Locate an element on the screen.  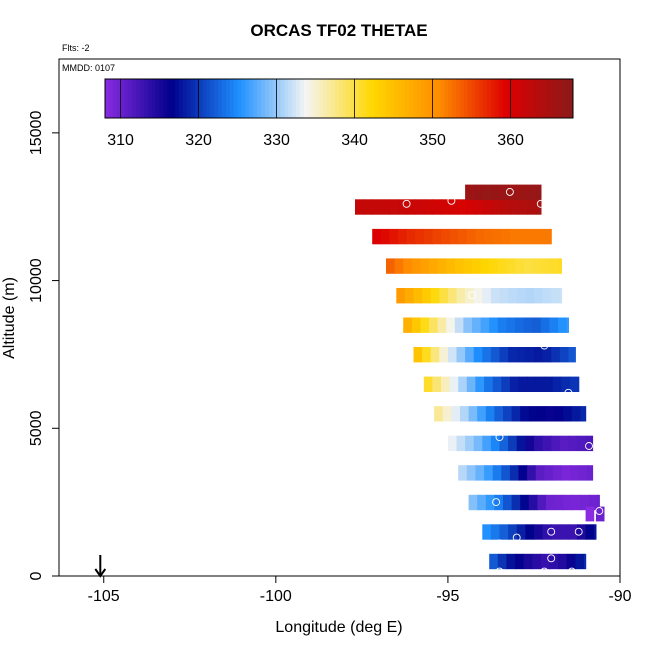
chart-title: ORCAS TF02 THETAE is located at coordinates (338, 30).